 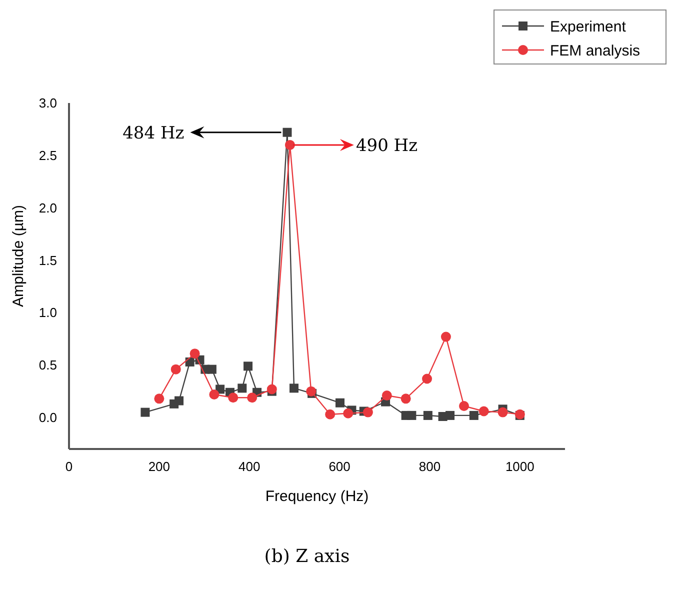 What do you see at coordinates (47, 208) in the screenshot?
I see `y-tick-label: 2.0` at bounding box center [47, 208].